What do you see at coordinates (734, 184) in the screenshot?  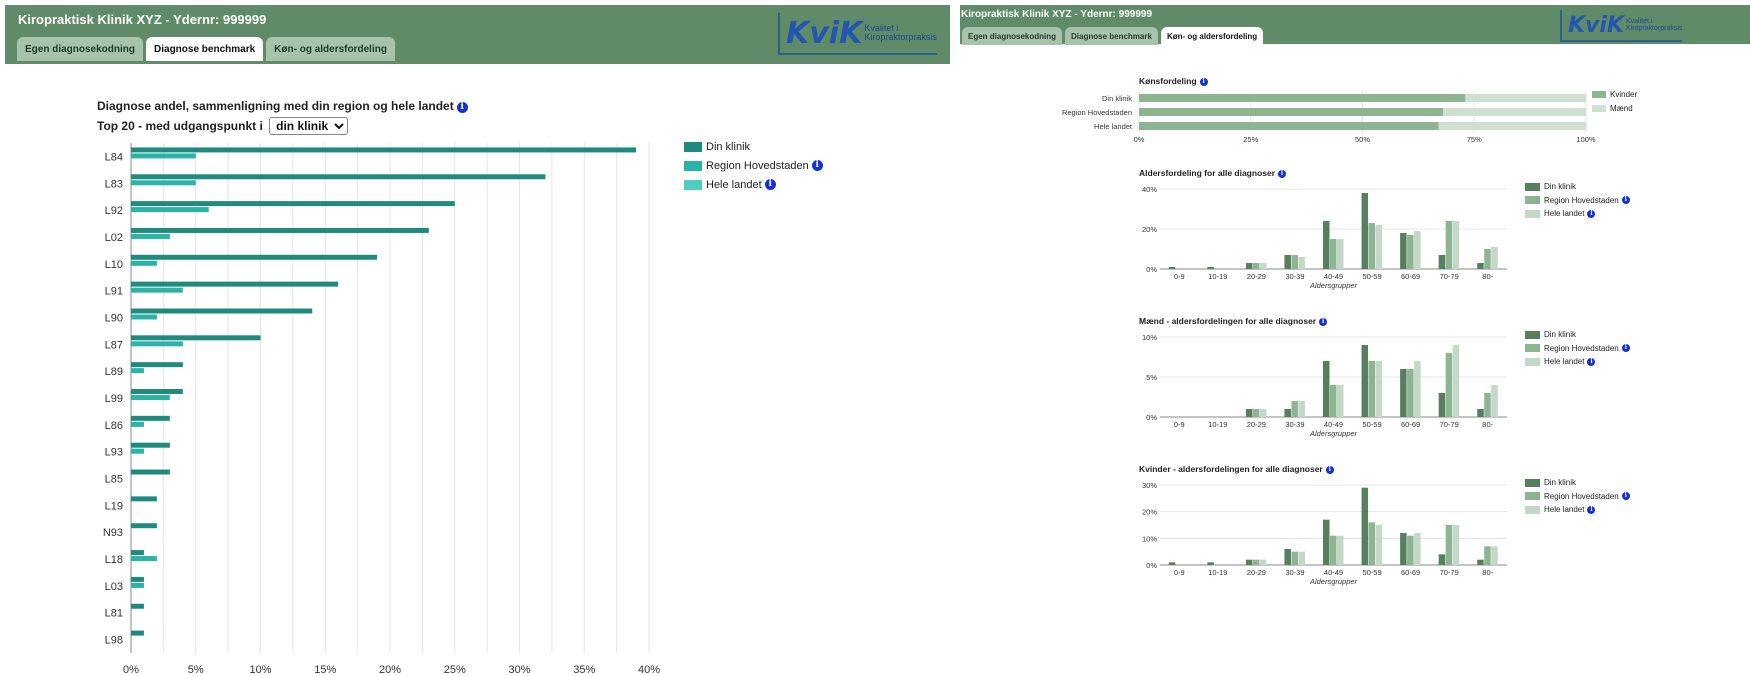 I see `legend-label: Hele landet` at bounding box center [734, 184].